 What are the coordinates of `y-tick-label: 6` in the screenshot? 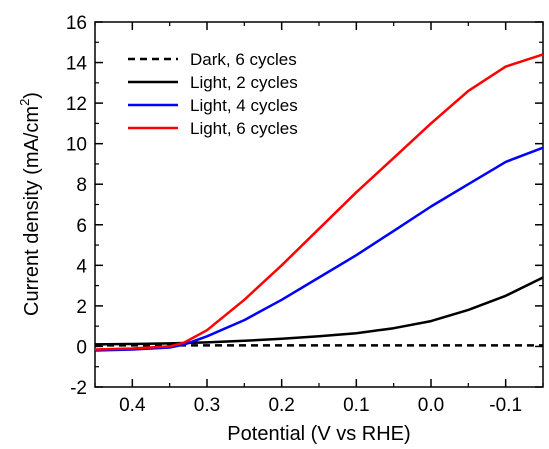 It's located at (81, 226).